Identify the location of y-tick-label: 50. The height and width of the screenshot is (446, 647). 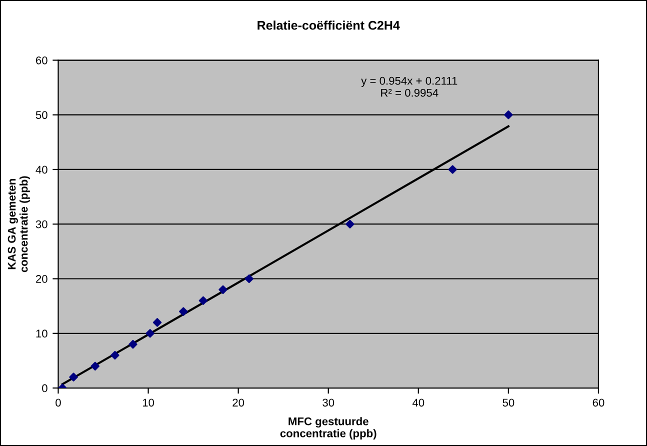
(42, 115).